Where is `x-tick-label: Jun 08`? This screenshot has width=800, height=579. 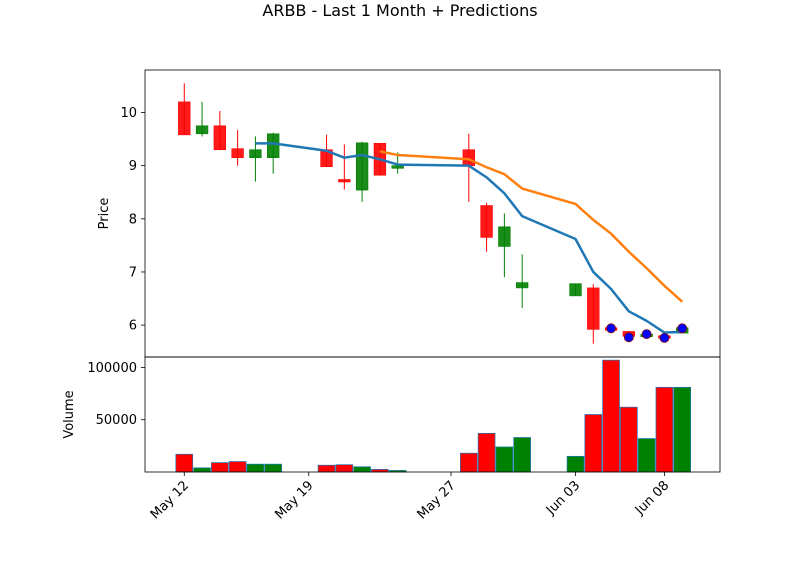
x-tick-label: Jun 08 is located at coordinates (652, 498).